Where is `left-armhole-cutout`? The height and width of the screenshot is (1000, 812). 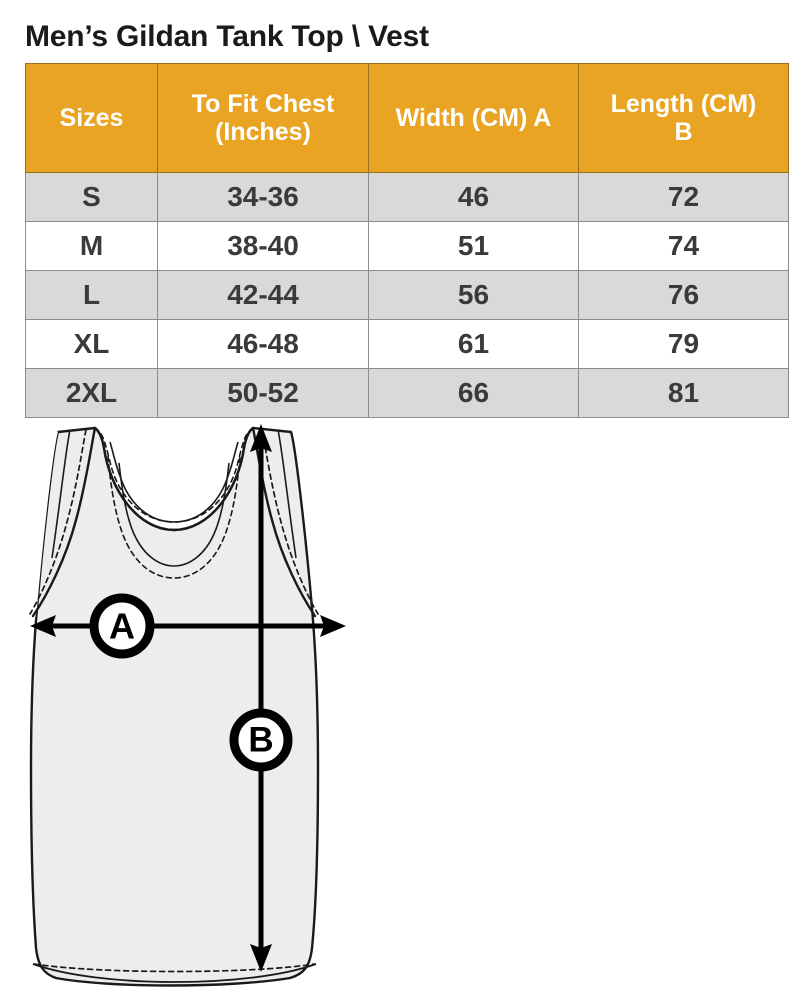 left-armhole-cutout is located at coordinates (44, 528).